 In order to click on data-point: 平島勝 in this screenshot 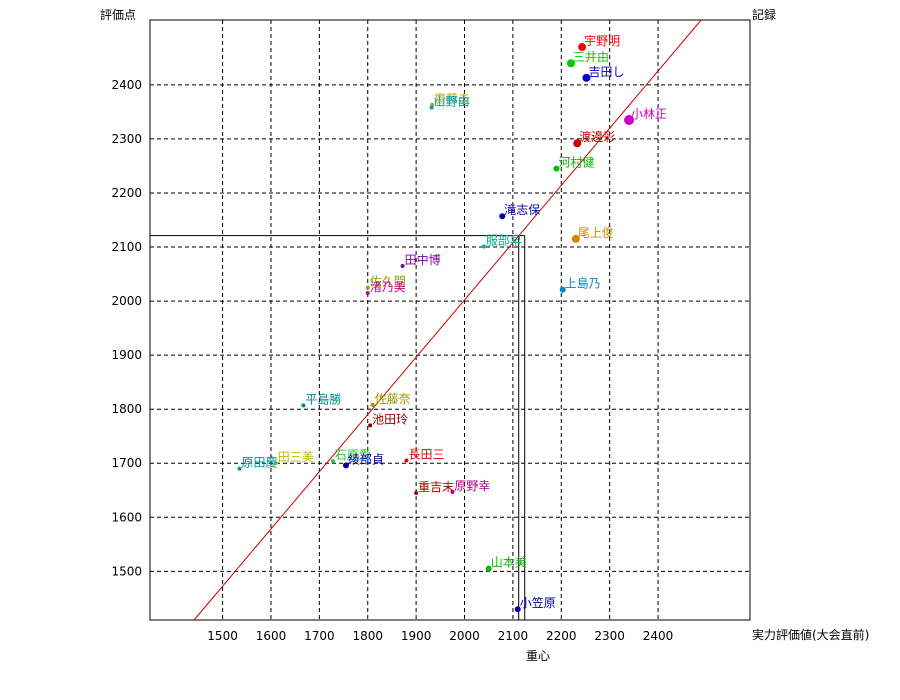, I will do `click(321, 399)`.